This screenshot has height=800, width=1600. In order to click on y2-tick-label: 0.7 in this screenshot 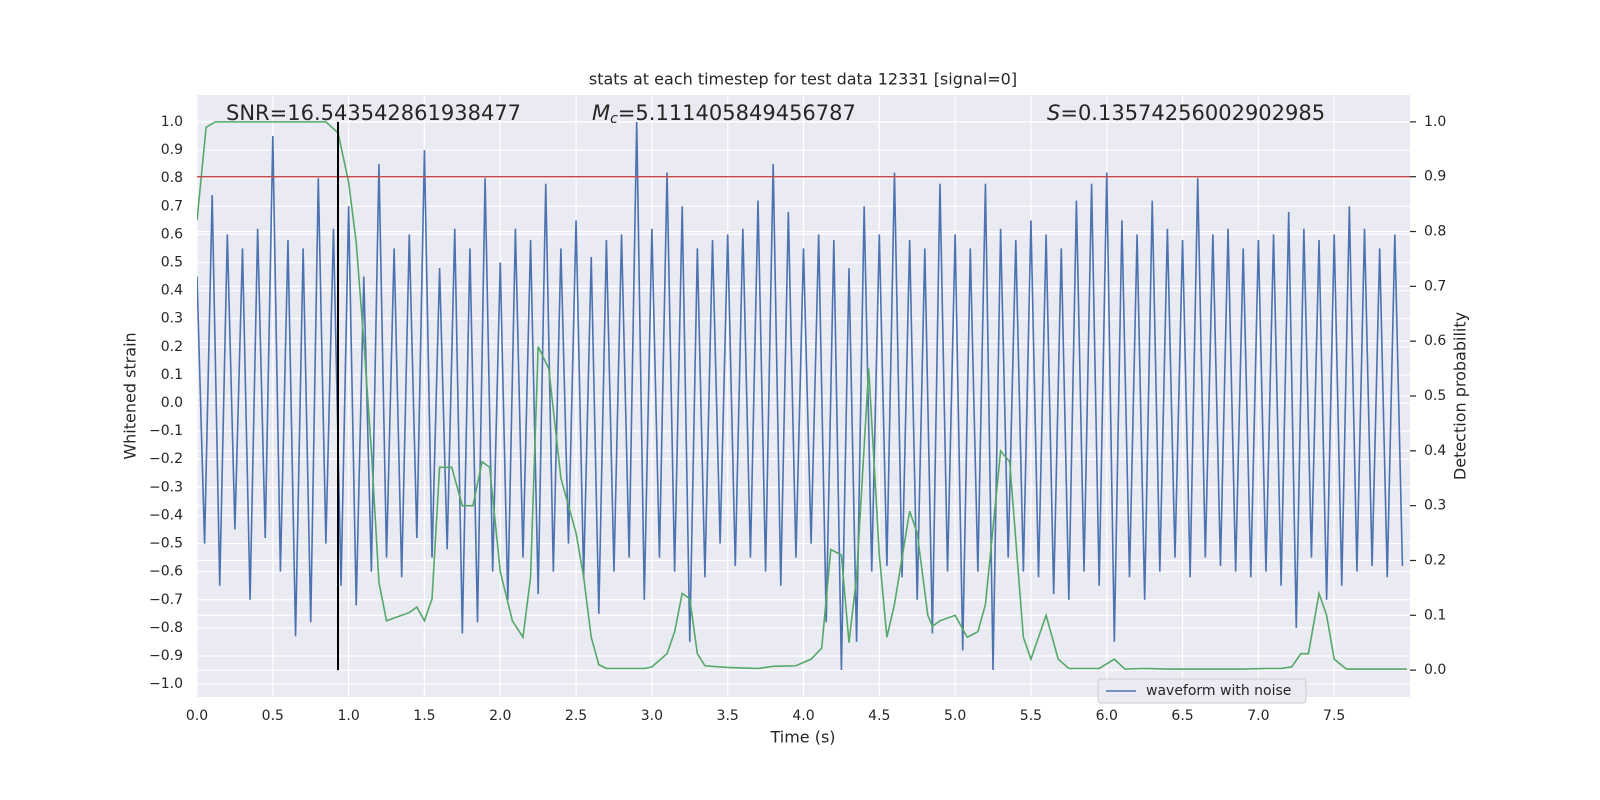, I will do `click(1435, 286)`.